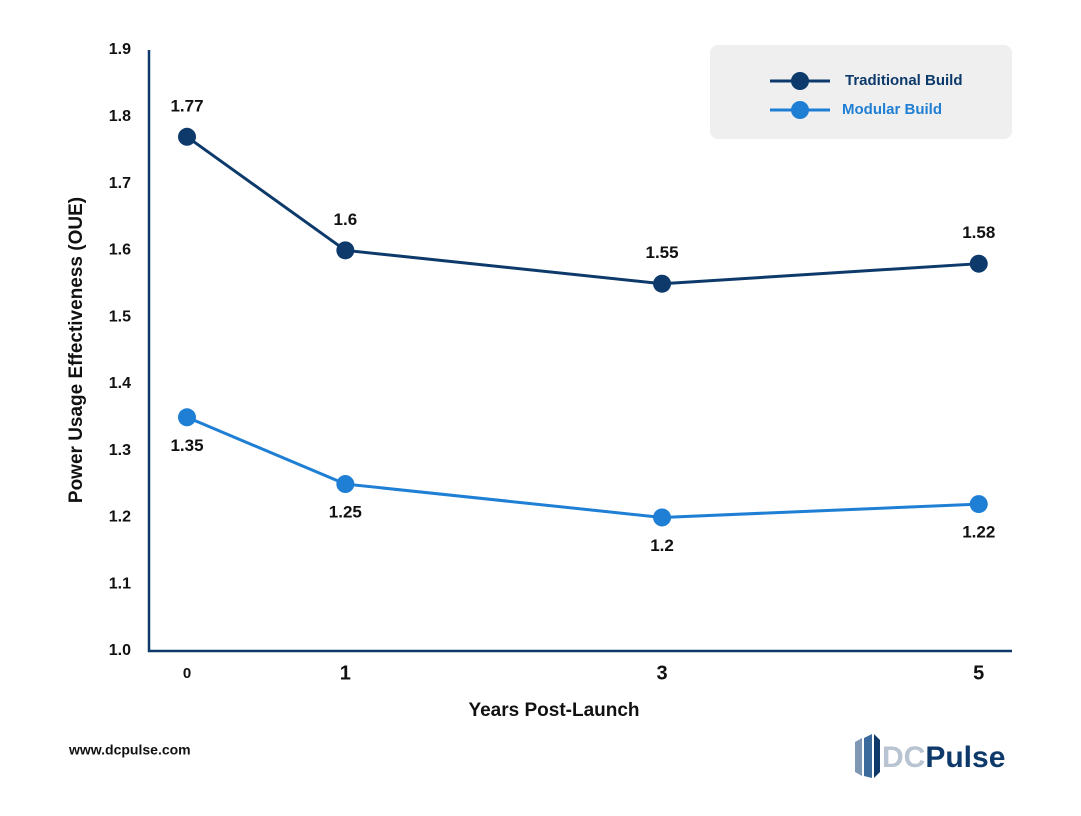 This screenshot has height=816, width=1081. What do you see at coordinates (662, 252) in the screenshot?
I see `data-label: 1.55` at bounding box center [662, 252].